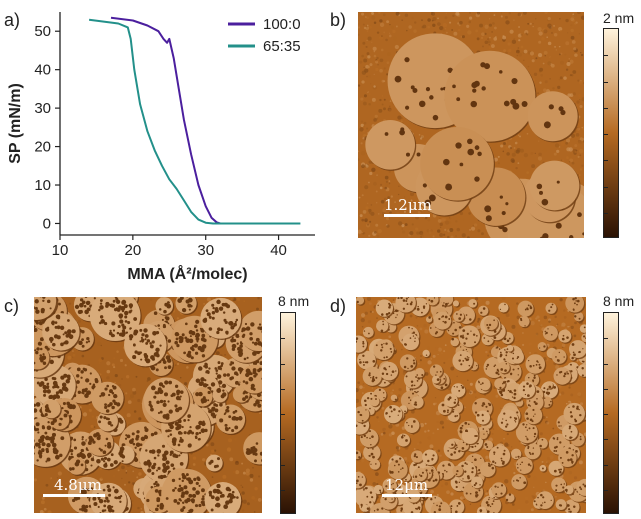 This screenshot has width=641, height=519. I want to click on x-tick-label: 20, so click(133, 250).